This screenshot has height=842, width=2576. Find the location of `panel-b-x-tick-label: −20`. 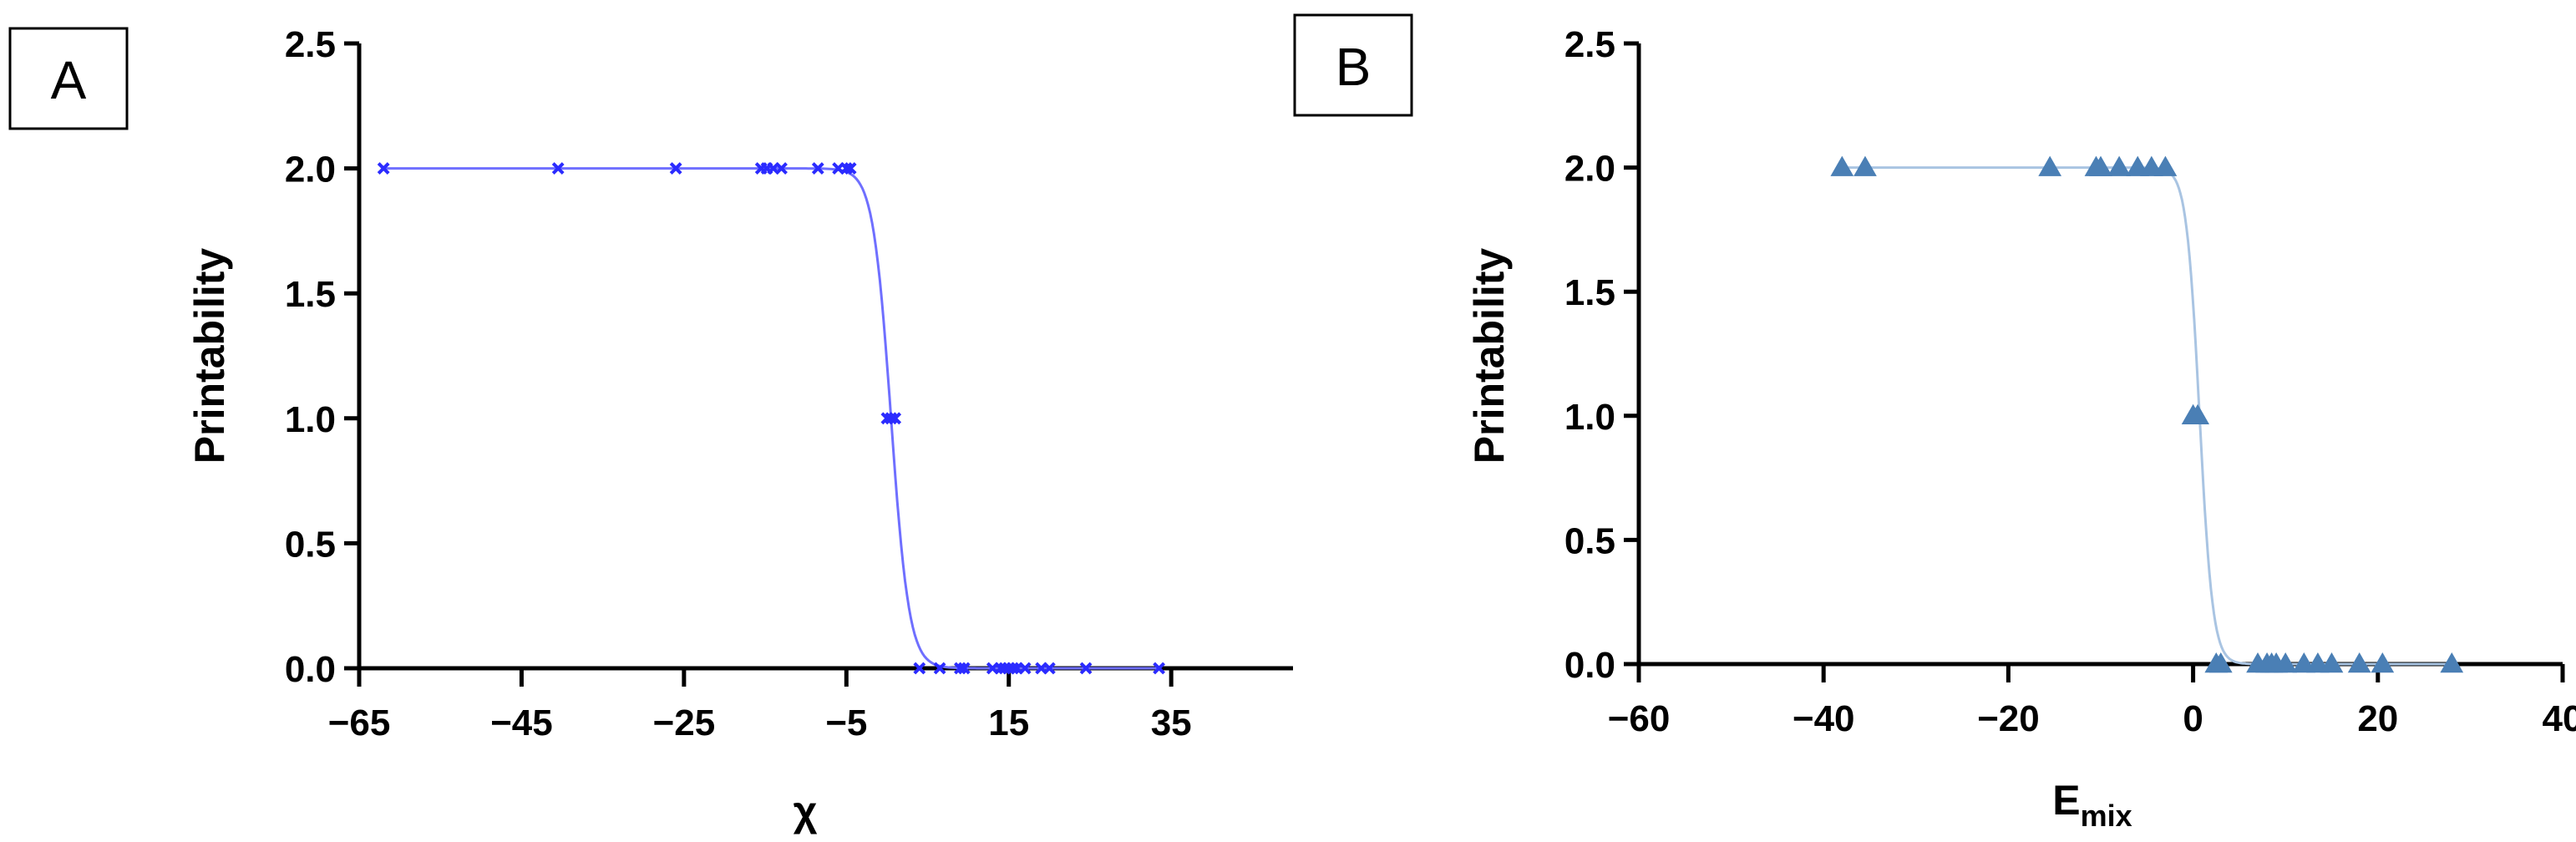

panel-b-x-tick-label: −20 is located at coordinates (2008, 718).